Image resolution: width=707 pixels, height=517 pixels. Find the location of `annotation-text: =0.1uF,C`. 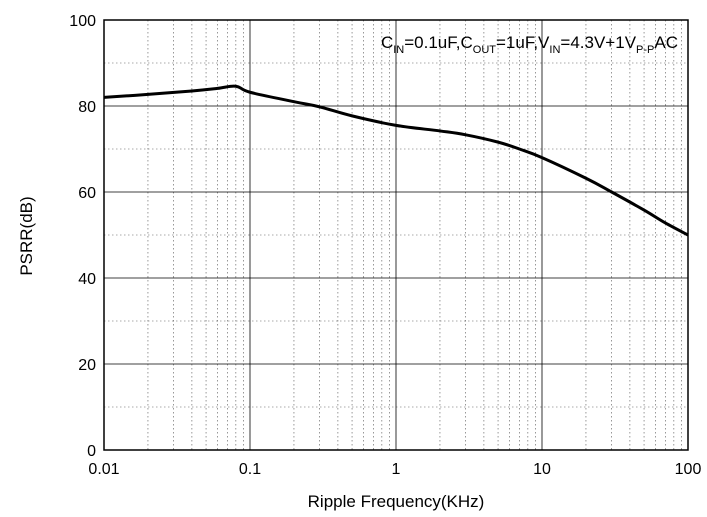

annotation-text: =0.1uF,C is located at coordinates (438, 42).